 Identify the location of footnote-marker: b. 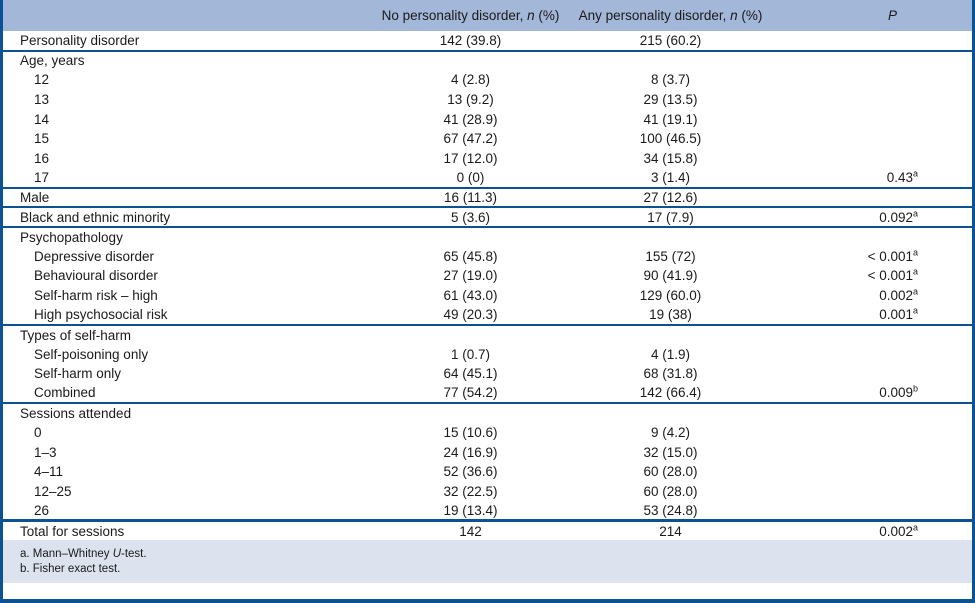
(915, 388).